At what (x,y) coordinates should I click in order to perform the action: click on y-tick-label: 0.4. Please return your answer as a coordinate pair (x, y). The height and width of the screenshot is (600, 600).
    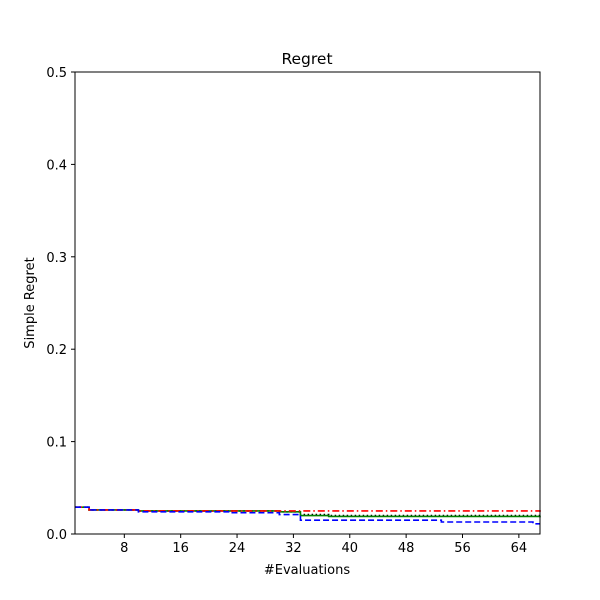
    Looking at the image, I should click on (56, 165).